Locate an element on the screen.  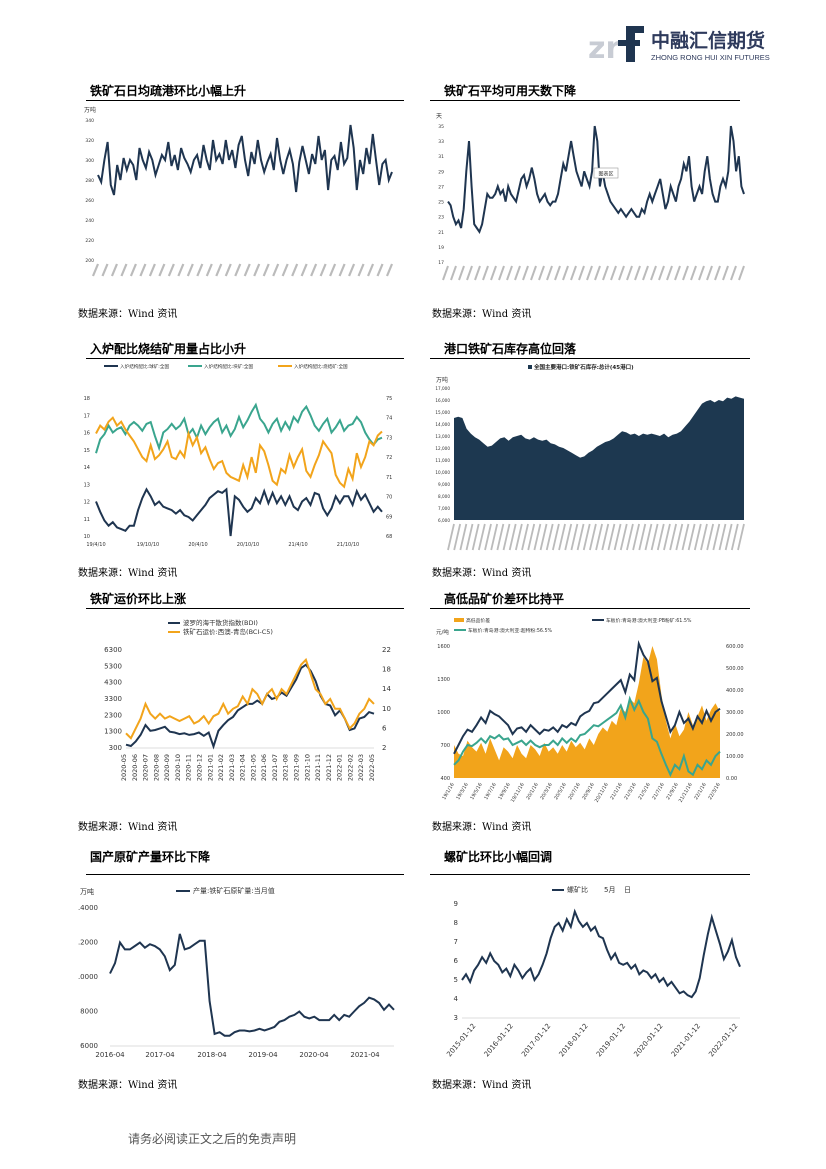
legend-label: 入炉结构配比:块矿:全国 is located at coordinates (228, 366).